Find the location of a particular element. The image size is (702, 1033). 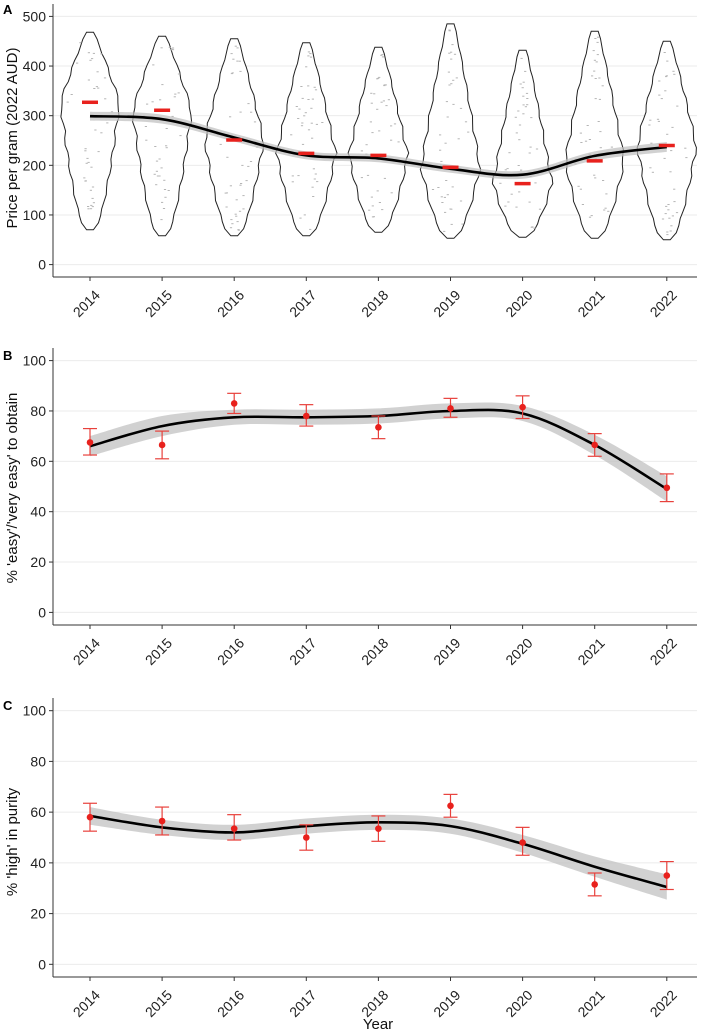

y-tick-label: 80 is located at coordinates (38, 761).